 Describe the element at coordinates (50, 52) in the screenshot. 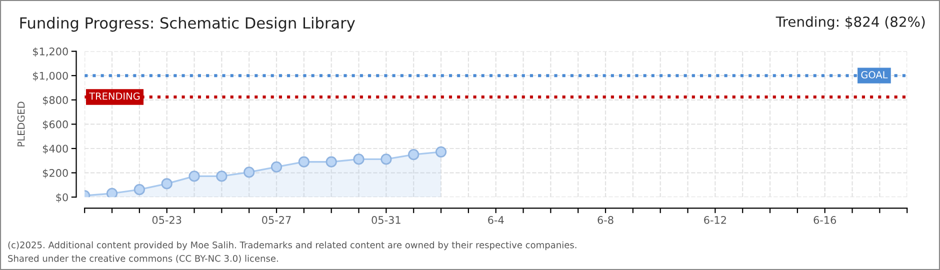

I see `y-tick-label: $1,200` at that location.